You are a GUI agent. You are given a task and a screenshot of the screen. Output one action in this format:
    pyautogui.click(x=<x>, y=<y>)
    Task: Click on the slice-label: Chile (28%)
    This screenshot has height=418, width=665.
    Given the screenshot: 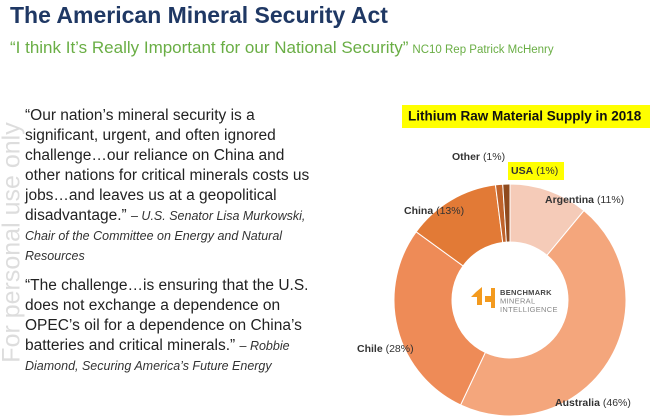 What is the action you would take?
    pyautogui.click(x=385, y=349)
    